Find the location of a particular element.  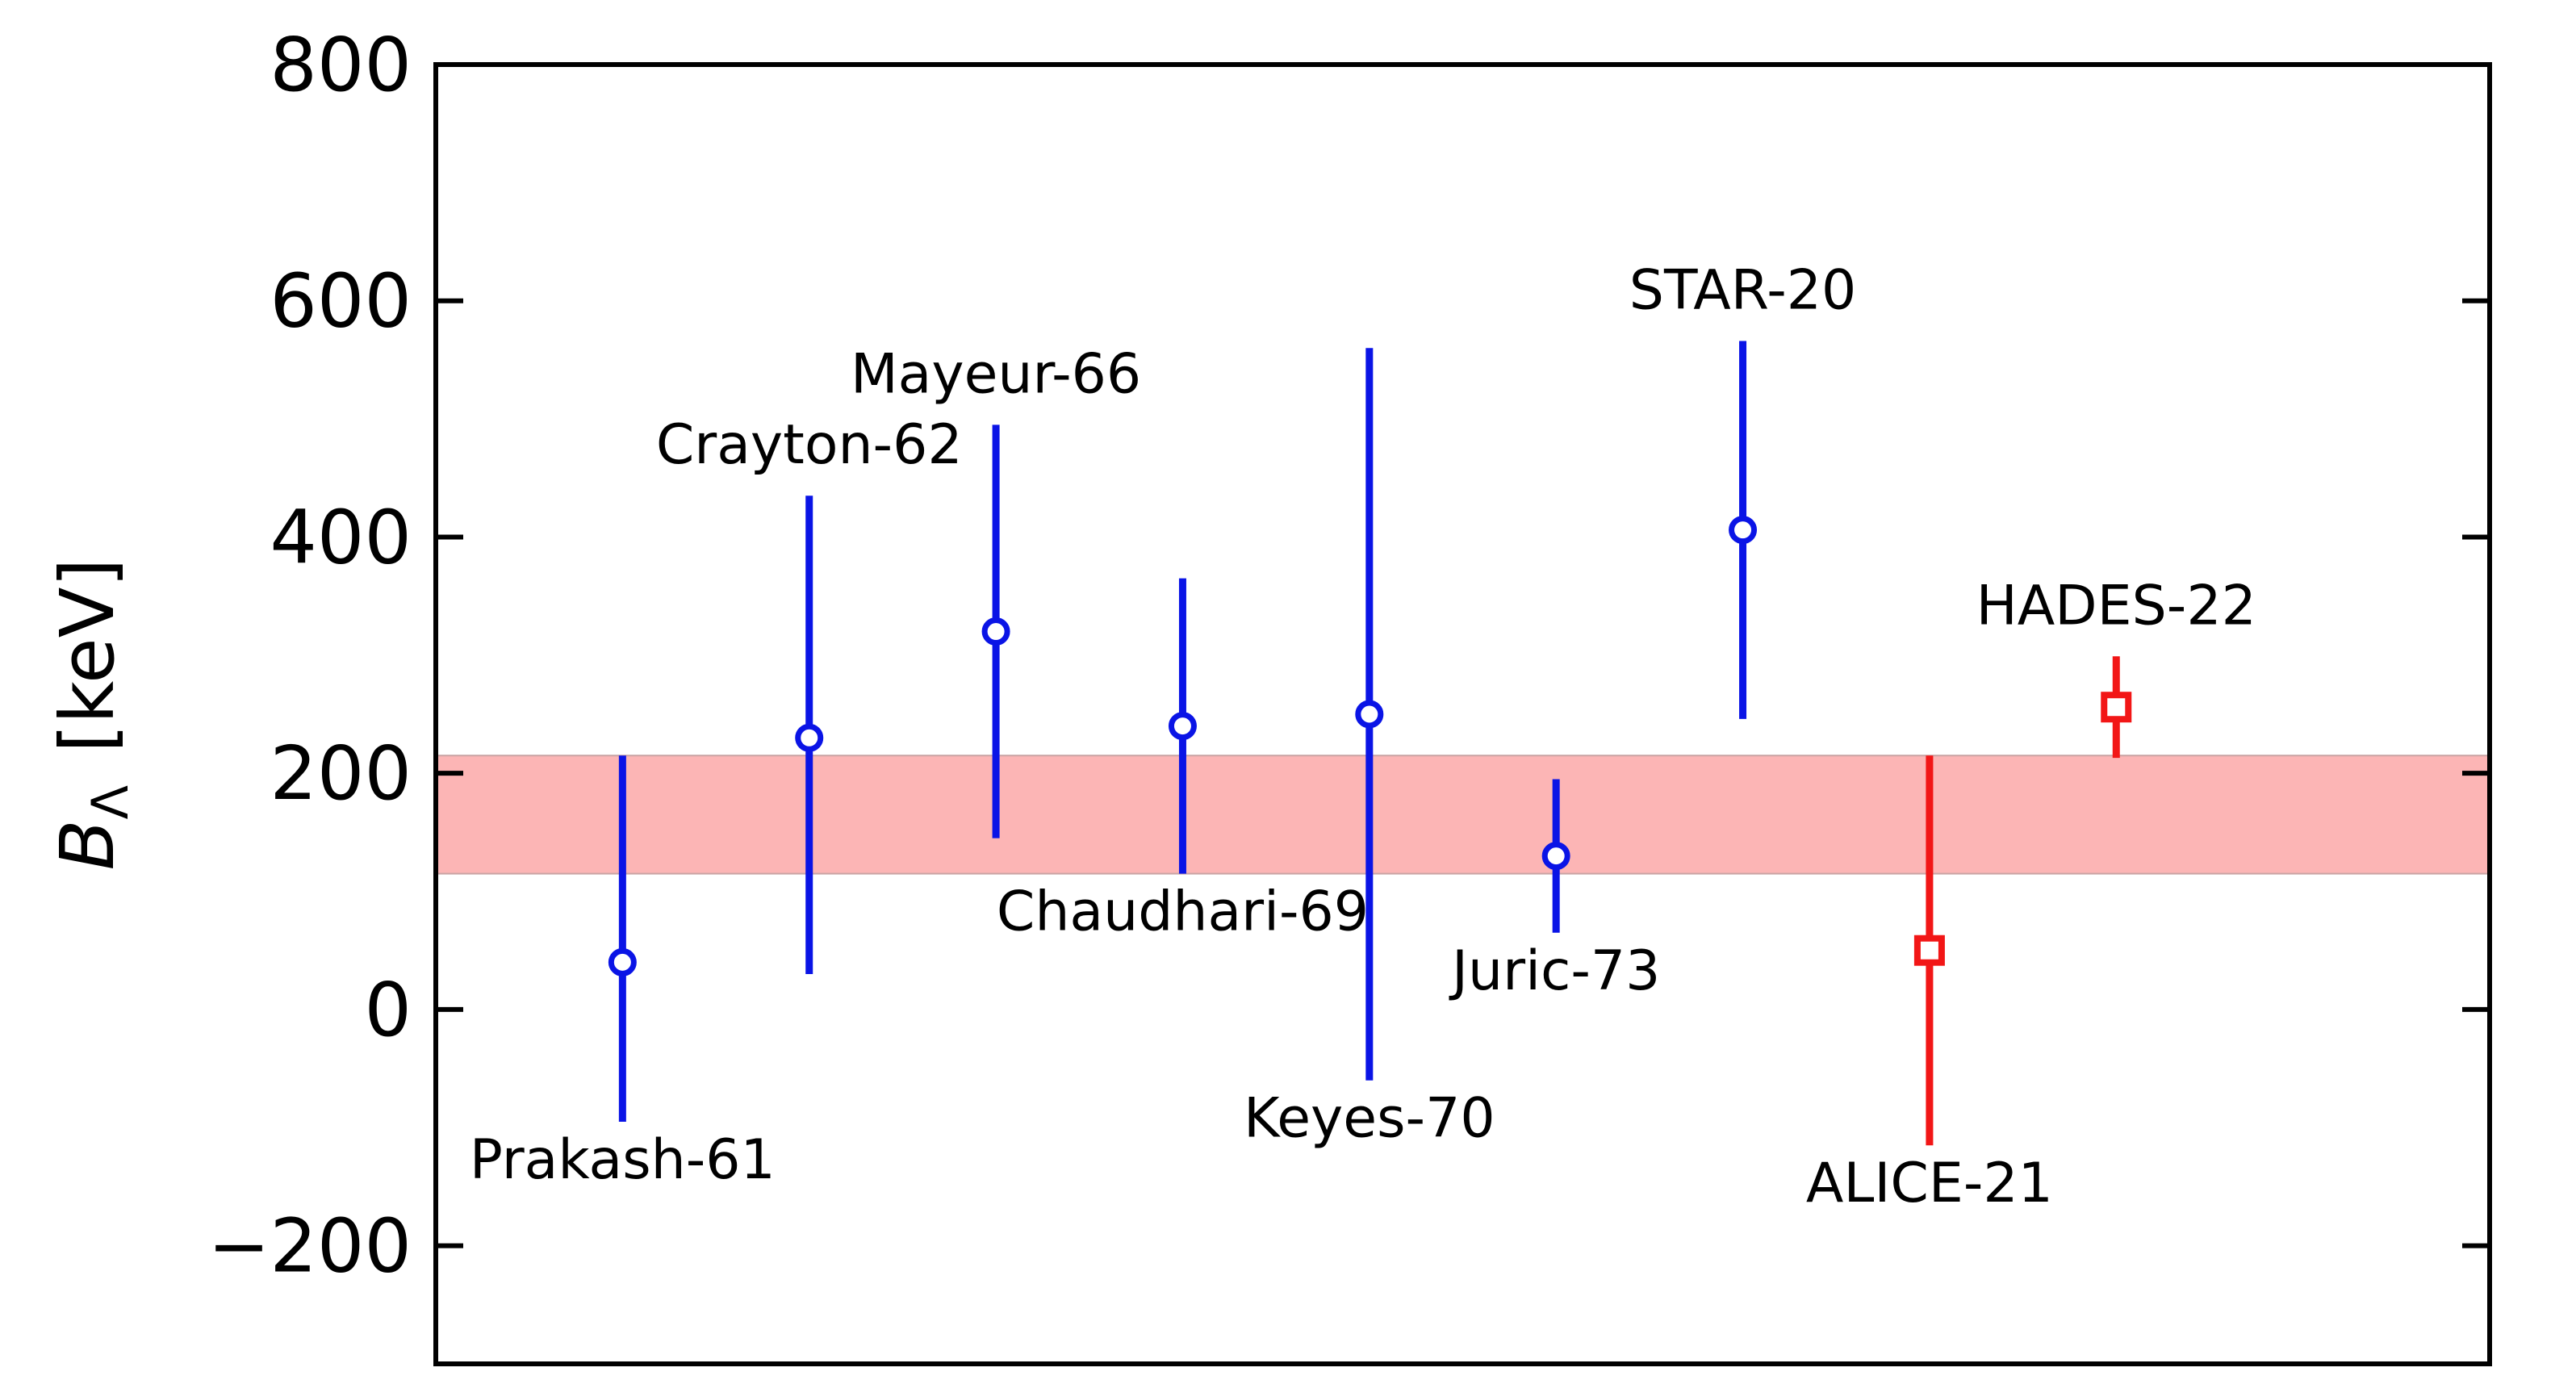

point-label: STAR-20 is located at coordinates (1743, 290).